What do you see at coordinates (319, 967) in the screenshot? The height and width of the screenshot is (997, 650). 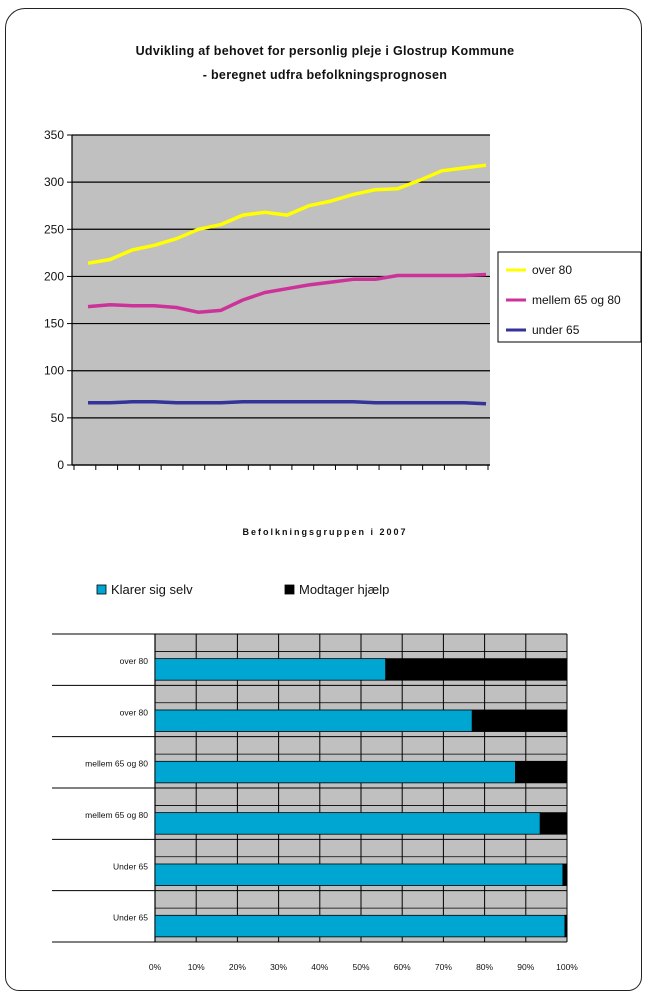 I see `x-tick-label: 40%` at bounding box center [319, 967].